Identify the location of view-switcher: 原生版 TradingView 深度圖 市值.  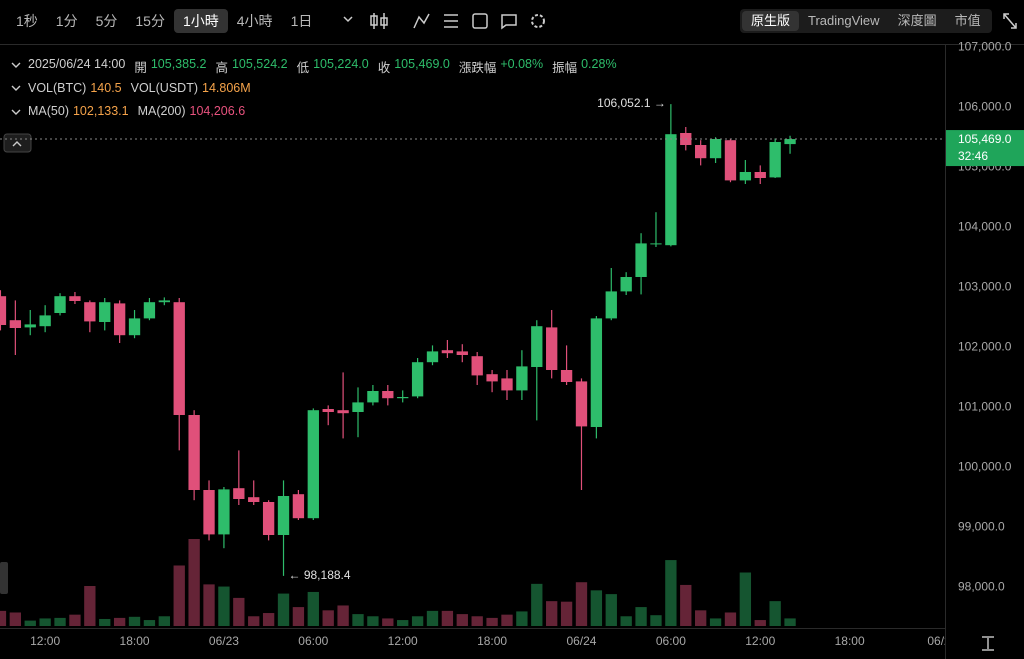
(866, 21).